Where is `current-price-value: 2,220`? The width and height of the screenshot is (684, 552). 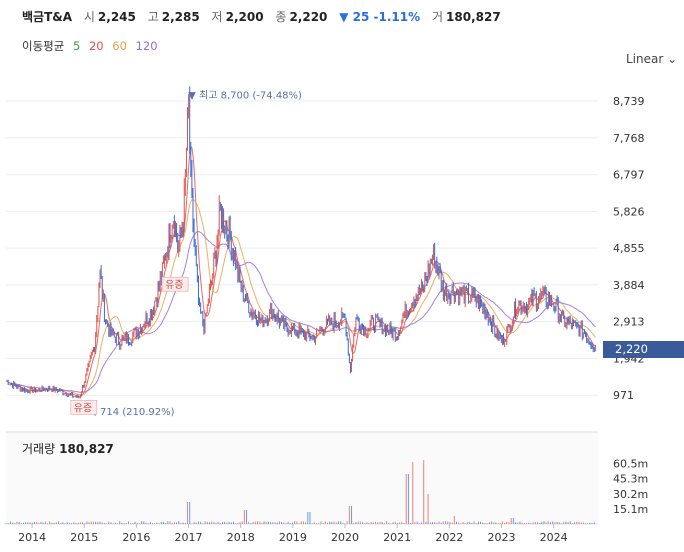
current-price-value: 2,220 is located at coordinates (631, 349).